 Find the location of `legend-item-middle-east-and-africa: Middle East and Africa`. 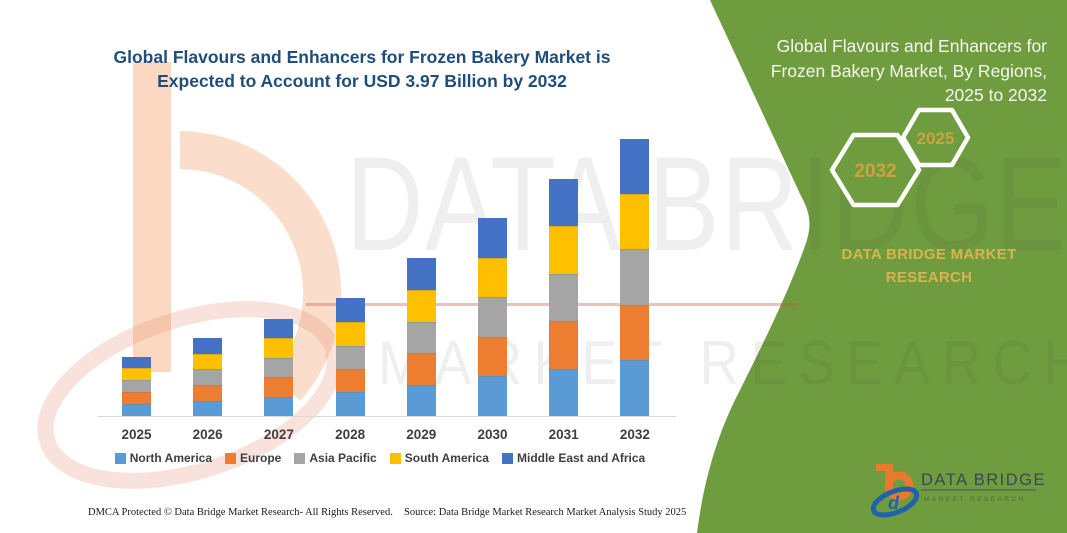

legend-item-middle-east-and-africa: Middle East and Africa is located at coordinates (573, 458).